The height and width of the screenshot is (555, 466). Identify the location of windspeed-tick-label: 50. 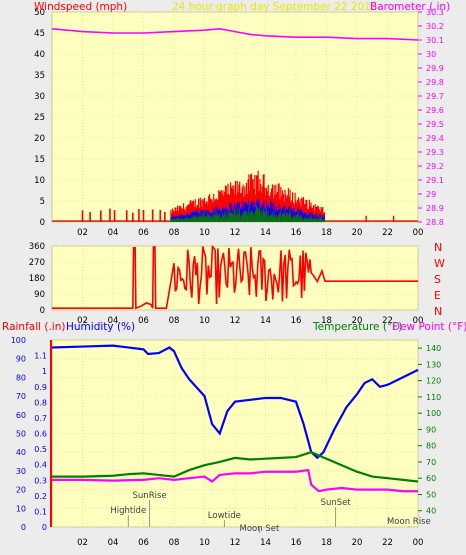
(39, 13).